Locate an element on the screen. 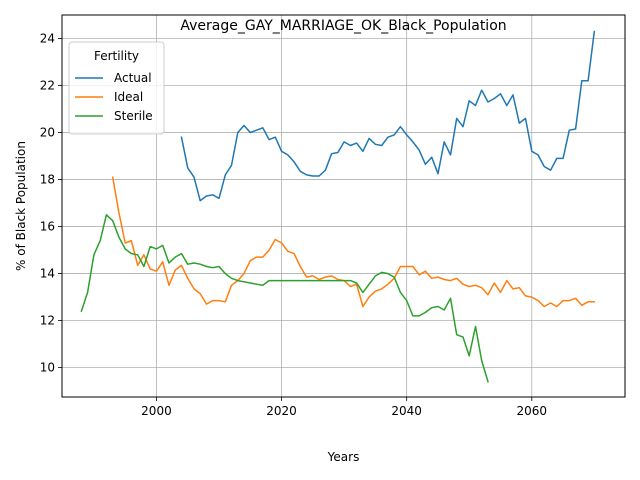  y-axis-ticks: 10 12 14 16 18 20 22 24 is located at coordinates (51, 203).